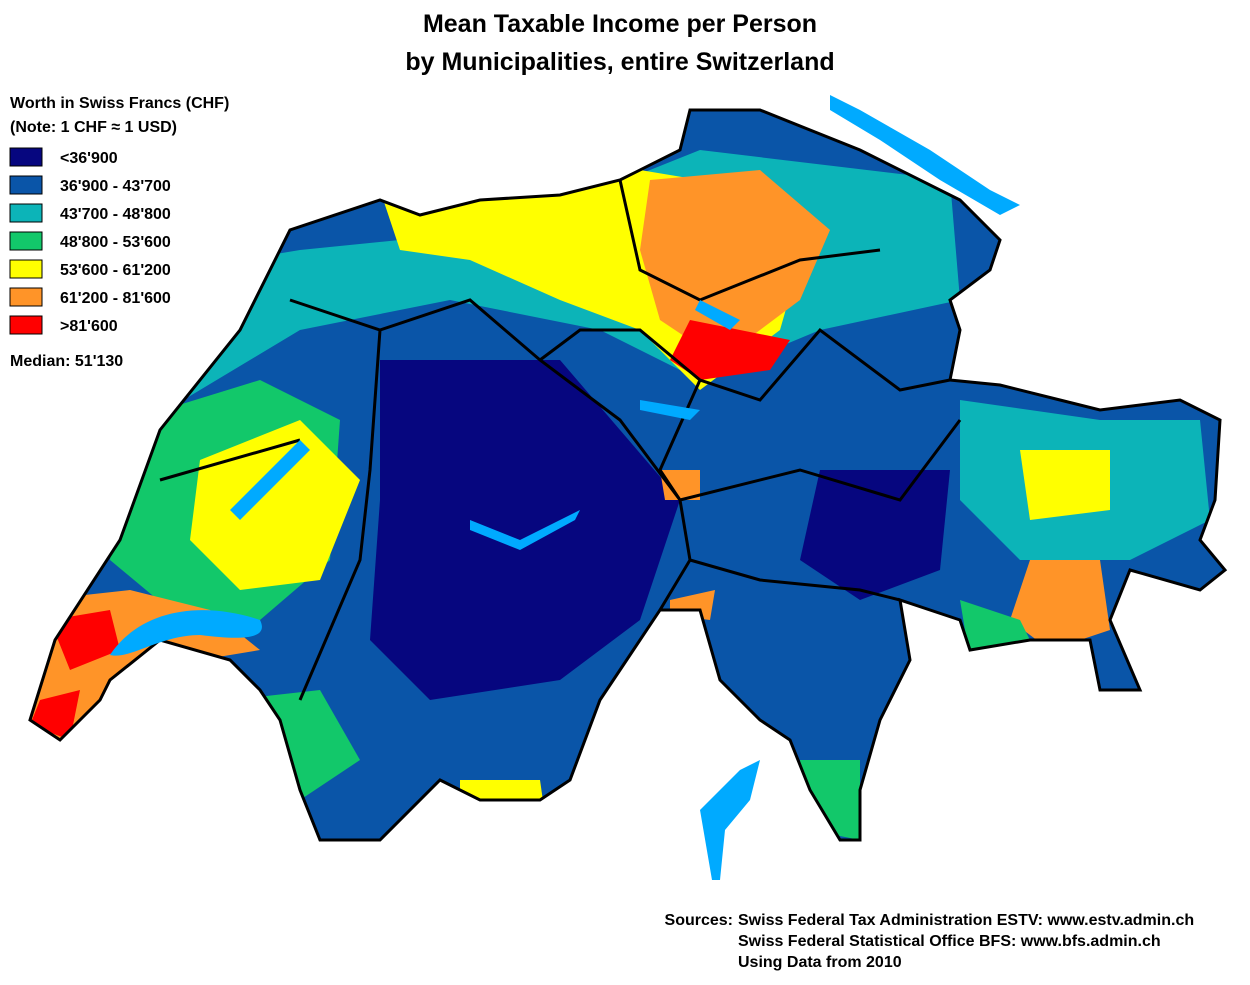  What do you see at coordinates (66, 361) in the screenshot?
I see `median: Median: 51'130` at bounding box center [66, 361].